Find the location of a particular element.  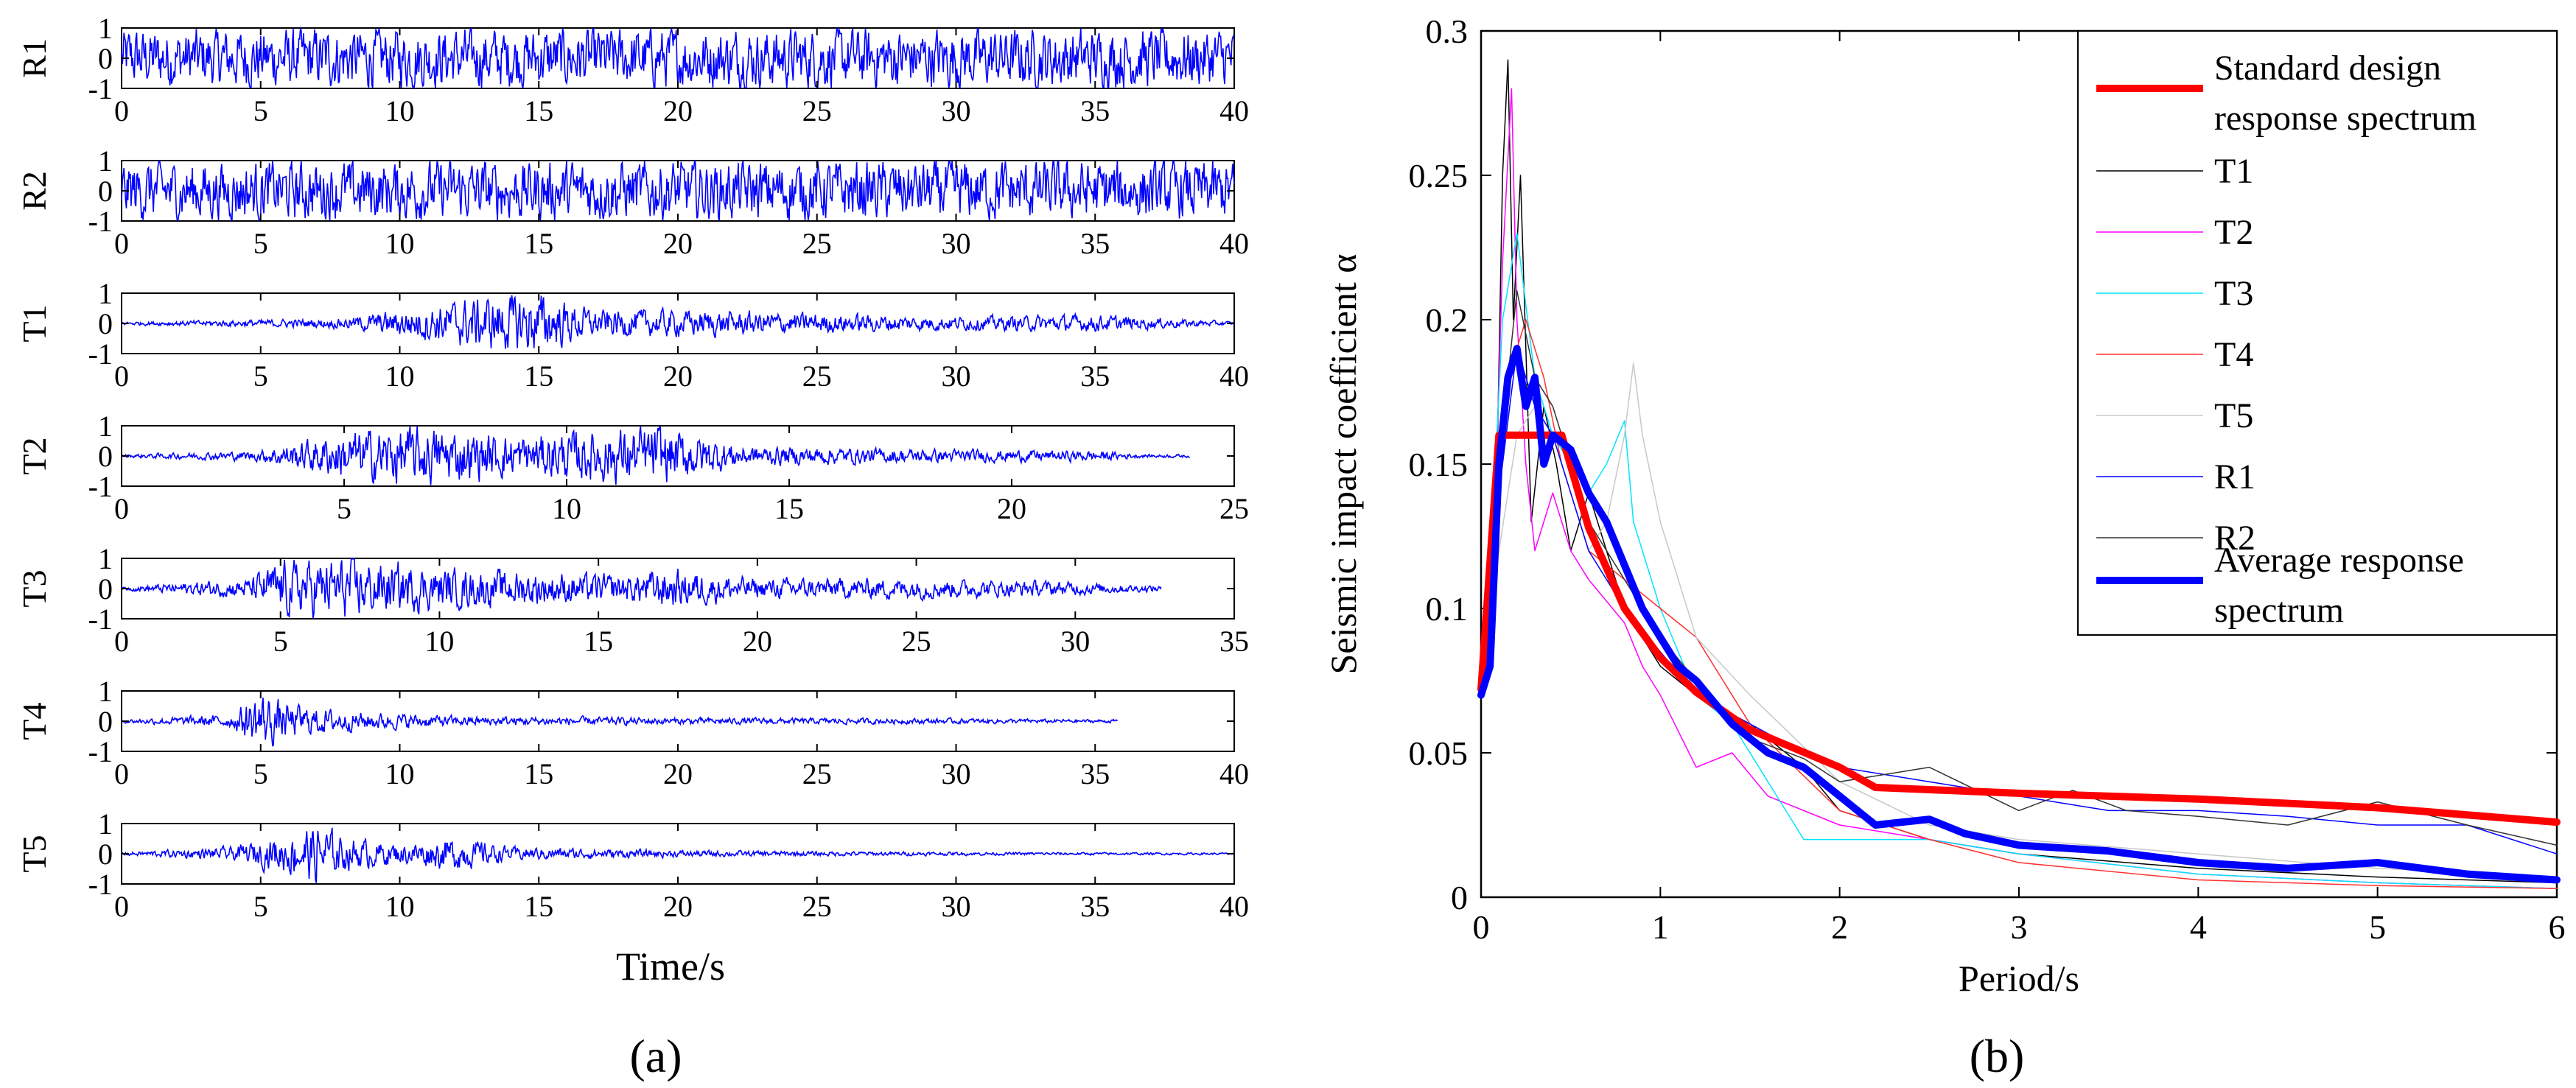

legend-label: T5 is located at coordinates (2233, 415).